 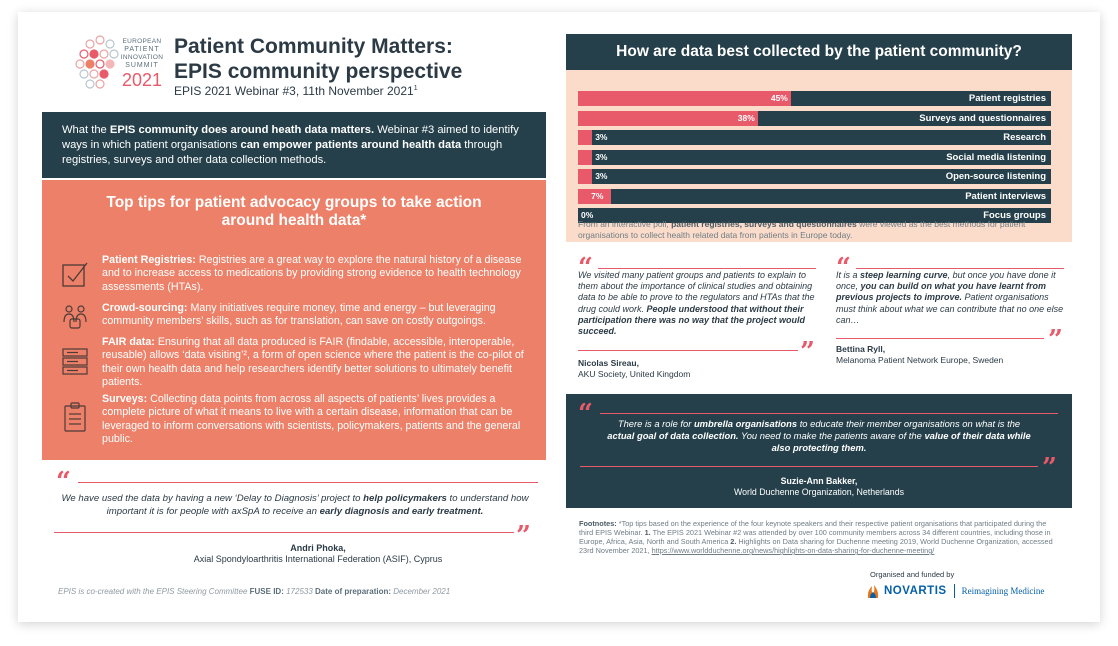 What do you see at coordinates (128, 342) in the screenshot?
I see `tip-heading: FAIR data:` at bounding box center [128, 342].